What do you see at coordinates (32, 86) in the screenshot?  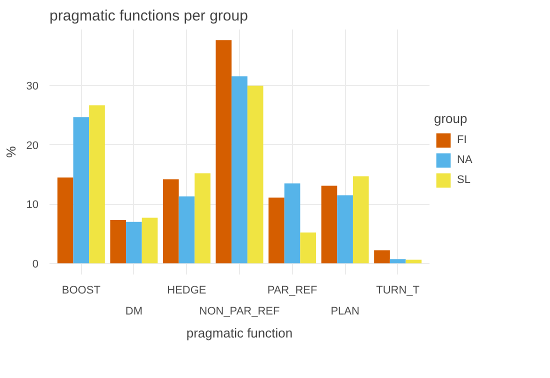 I see `y-tick-label: 30` at bounding box center [32, 86].